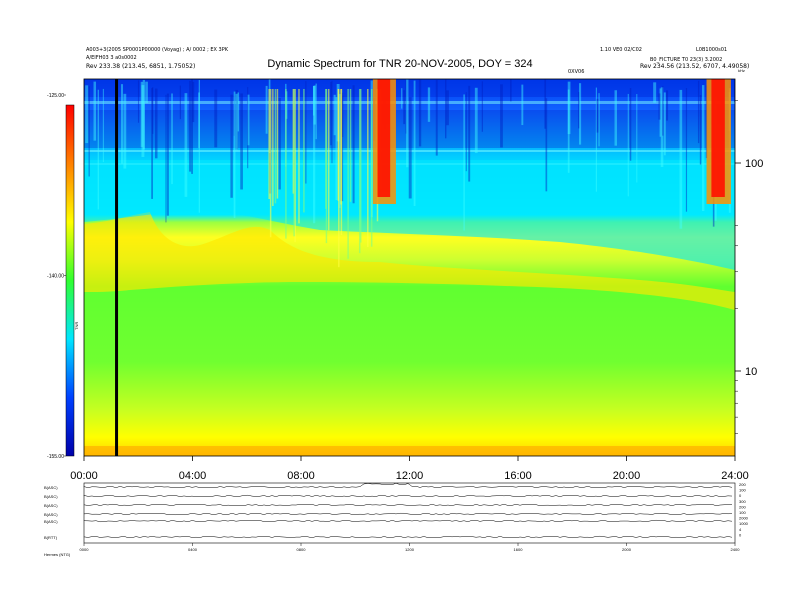 The height and width of the screenshot is (612, 792). I want to click on header-right-line2: B0_FICTURE T0 23(3) 3.2002, so click(686, 60).